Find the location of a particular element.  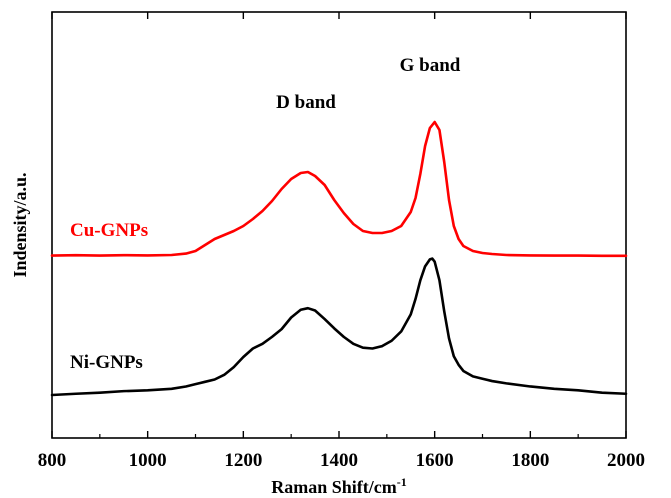

x-tick-label-2000: 2000 is located at coordinates (626, 460).